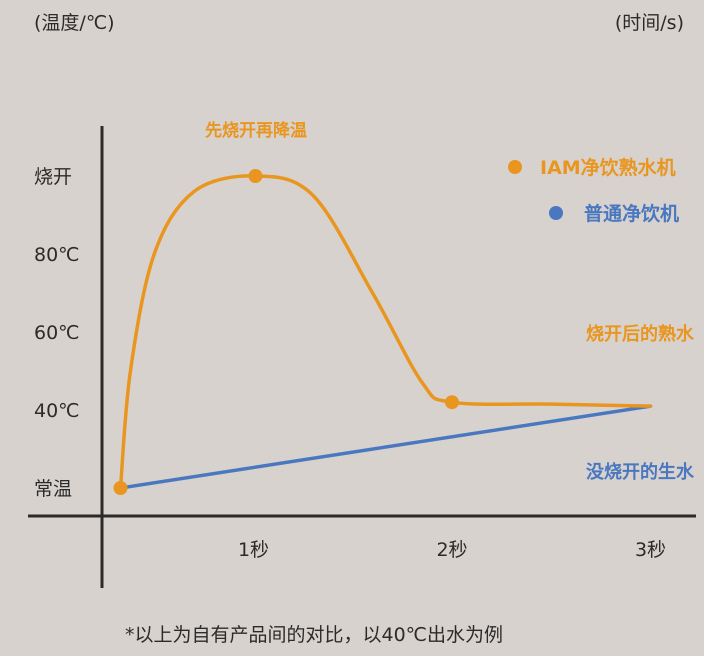  I want to click on y-tick-label: 烧开, so click(53, 177).